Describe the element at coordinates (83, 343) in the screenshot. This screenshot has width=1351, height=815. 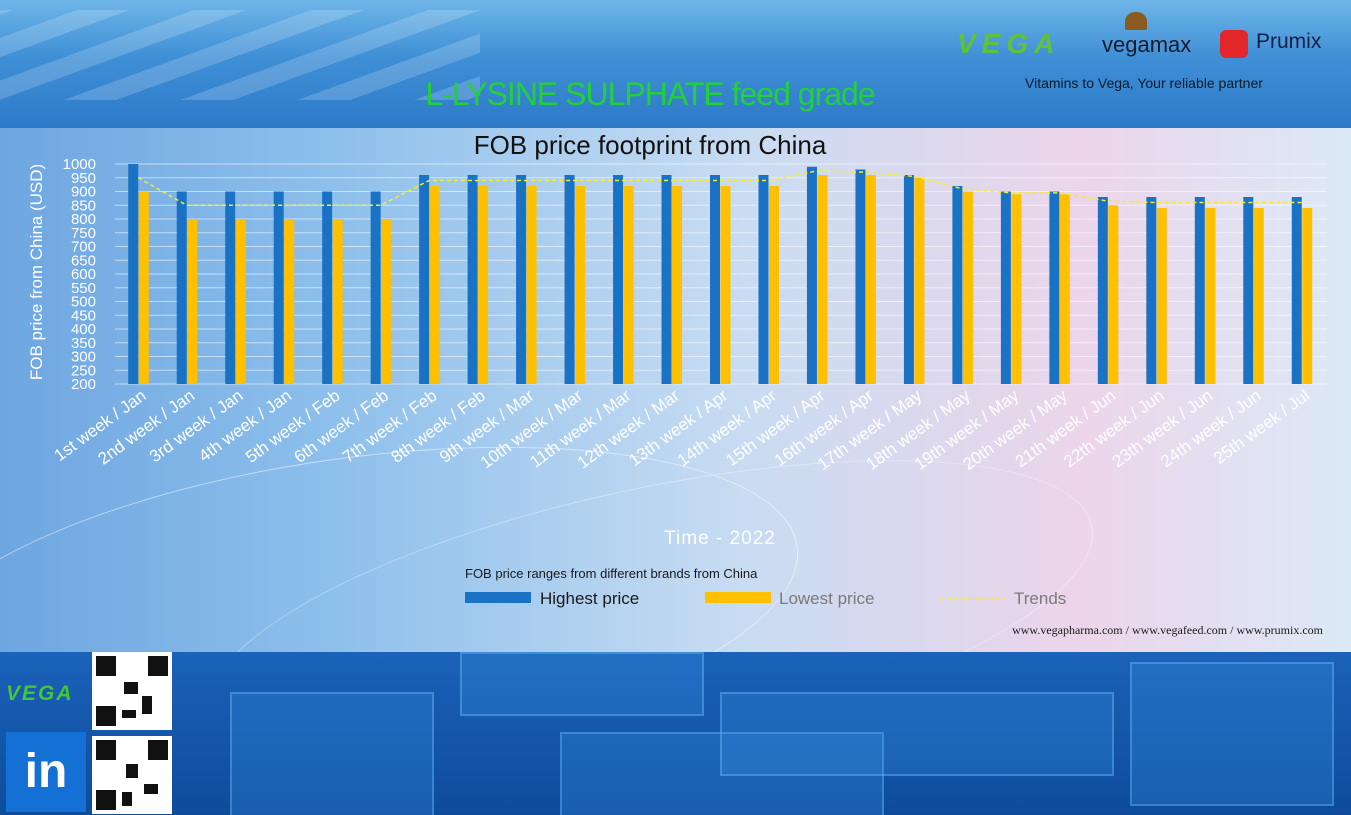
I see `y-tick-label: 350` at that location.